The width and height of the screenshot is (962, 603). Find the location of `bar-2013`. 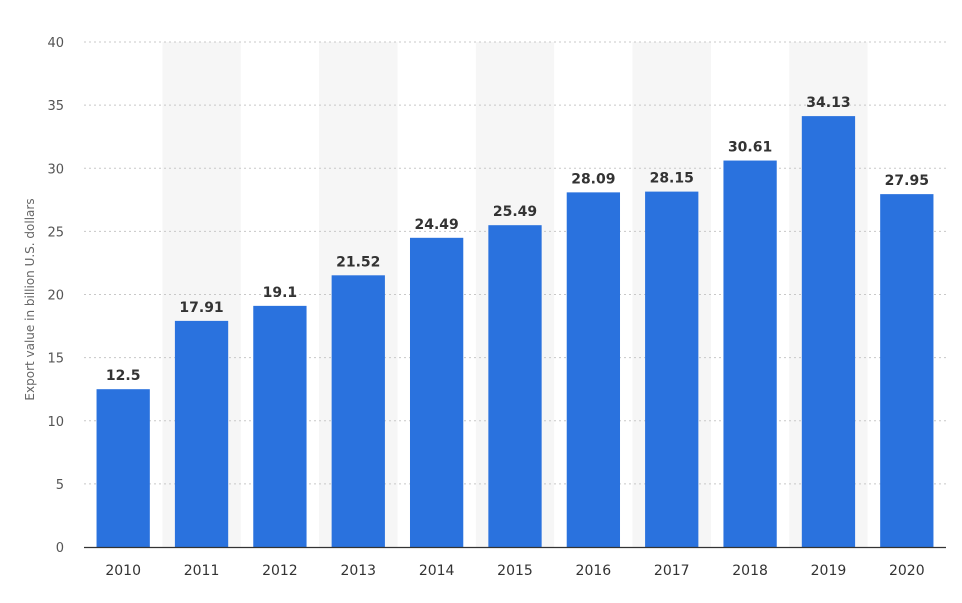

bar-2013 is located at coordinates (358, 411).